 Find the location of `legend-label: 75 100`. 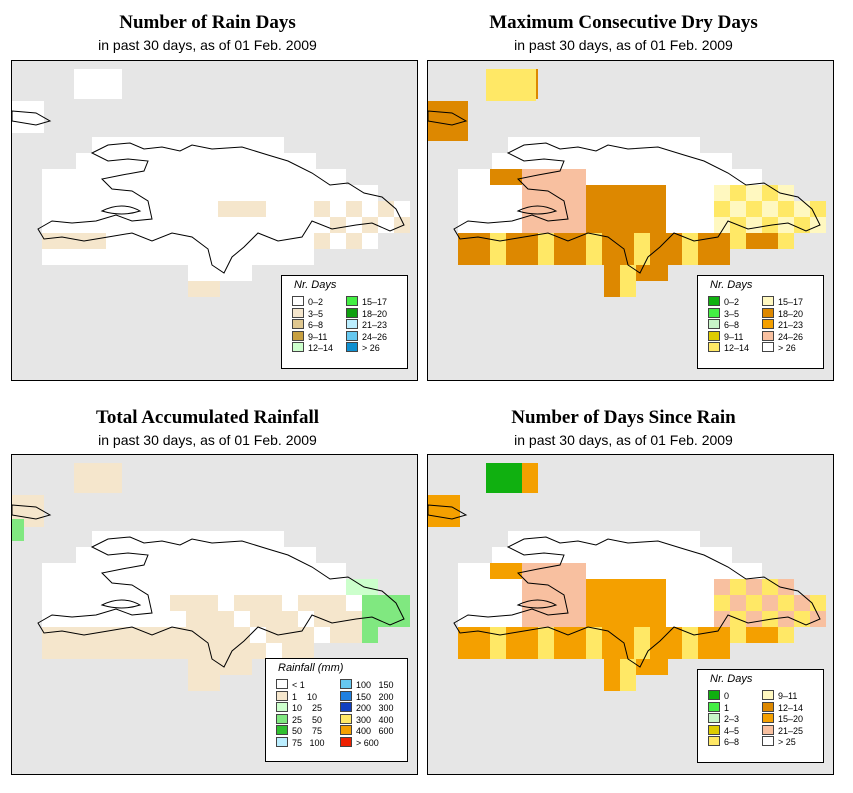

legend-label: 75 100 is located at coordinates (308, 742).